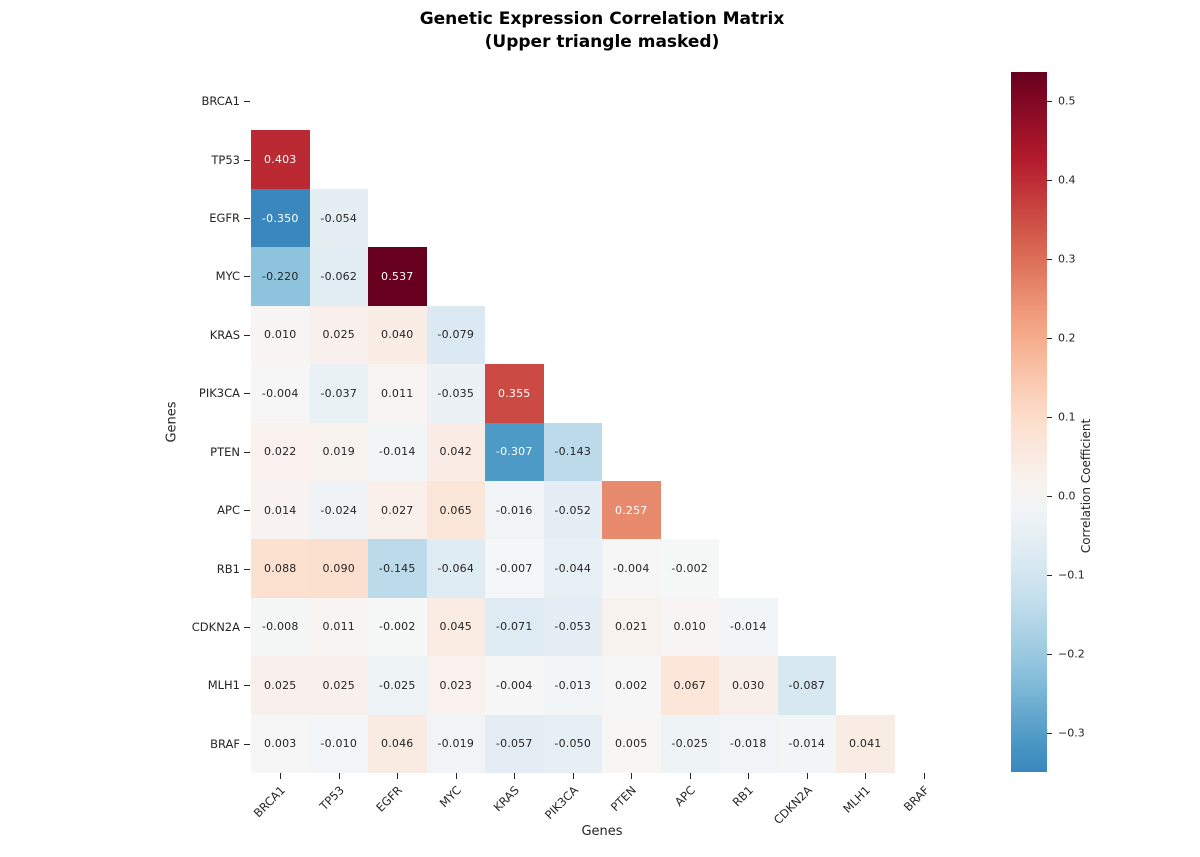 This screenshot has height=857, width=1200. Describe the element at coordinates (689, 744) in the screenshot. I see `heatmap-cell-BRAF-APC: -0.025` at that location.